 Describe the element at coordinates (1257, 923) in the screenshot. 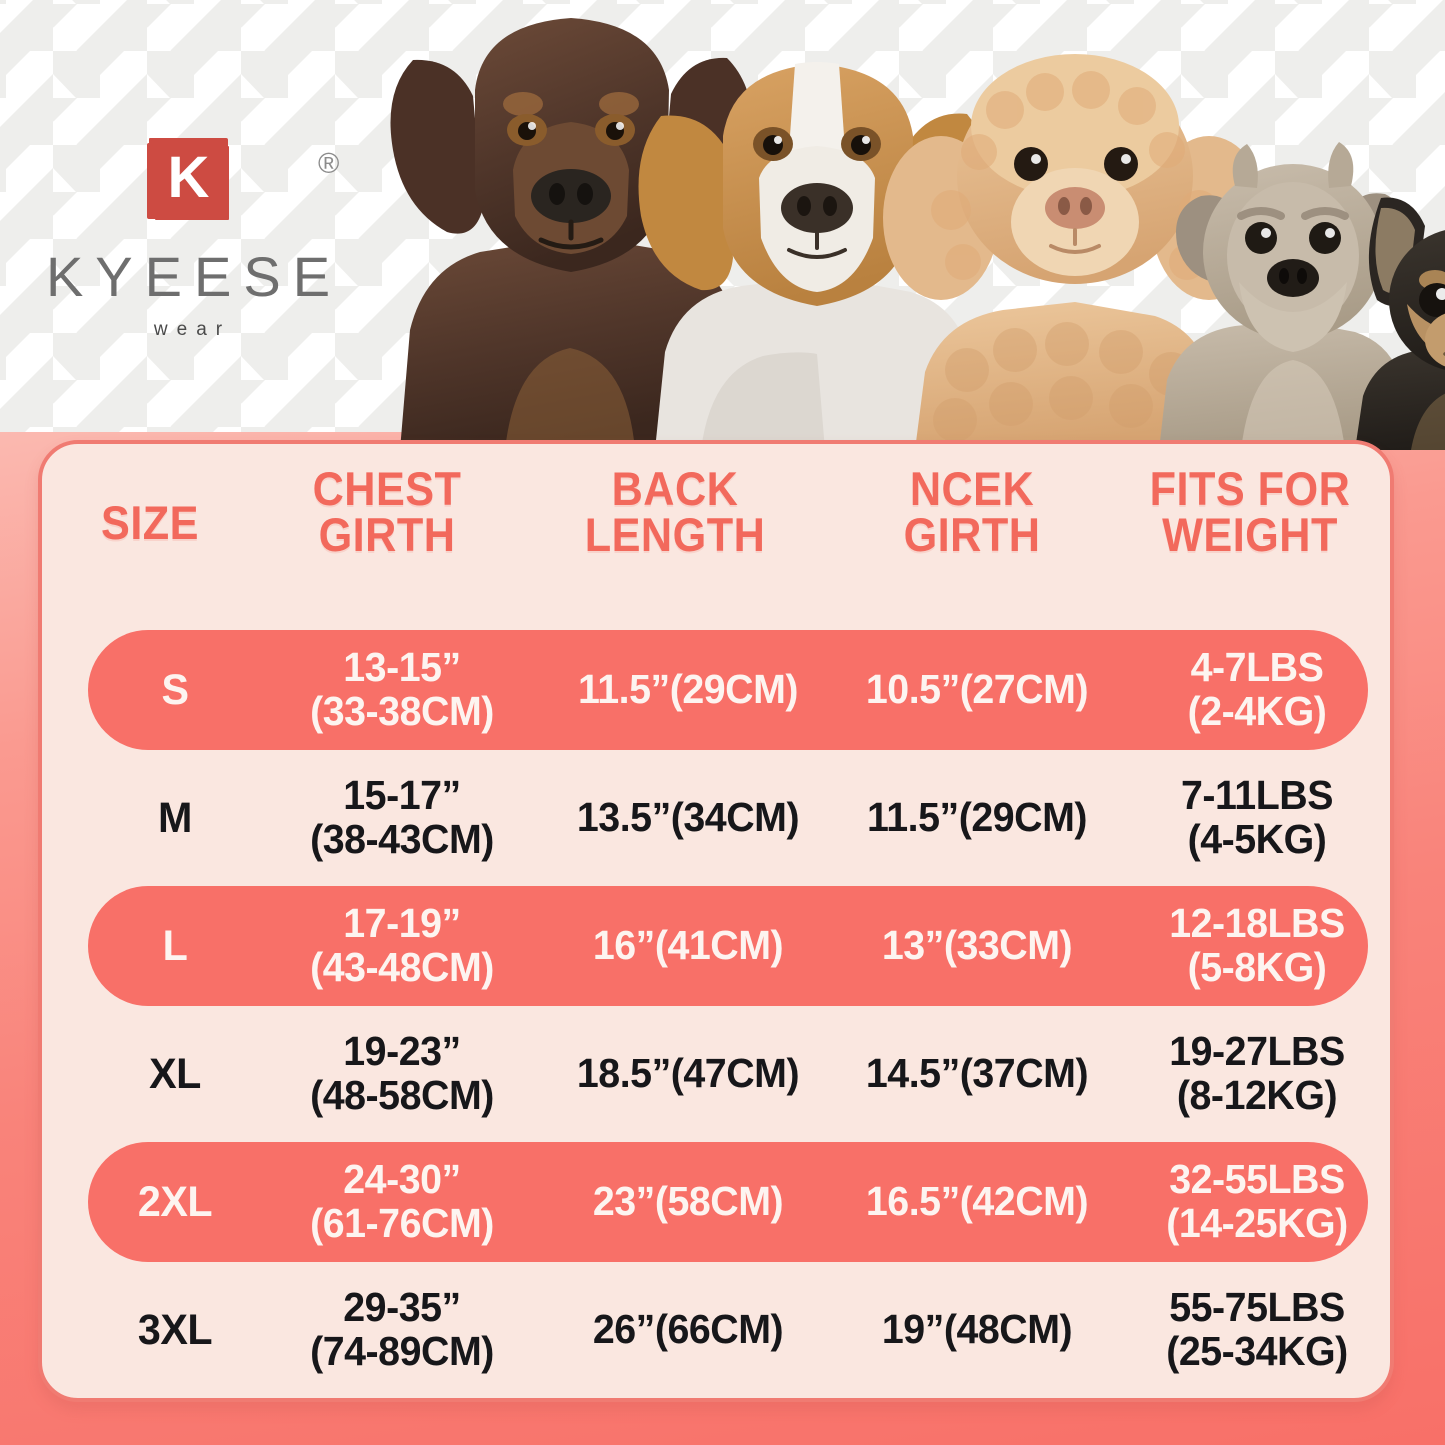

I see `cell-fits-for-weight-line: 12-18LBS` at that location.